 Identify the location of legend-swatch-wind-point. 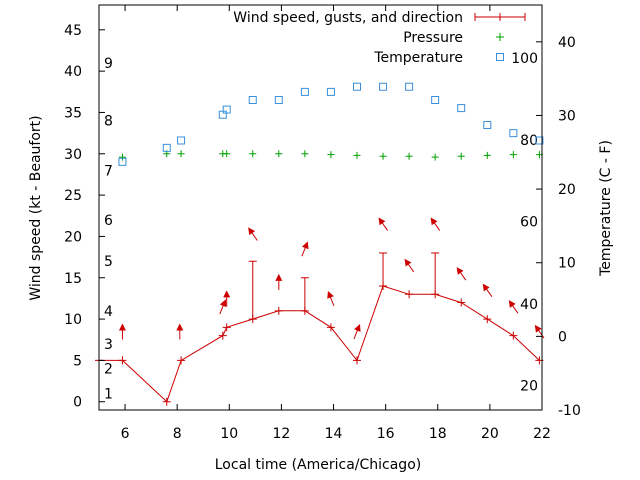
(500, 17).